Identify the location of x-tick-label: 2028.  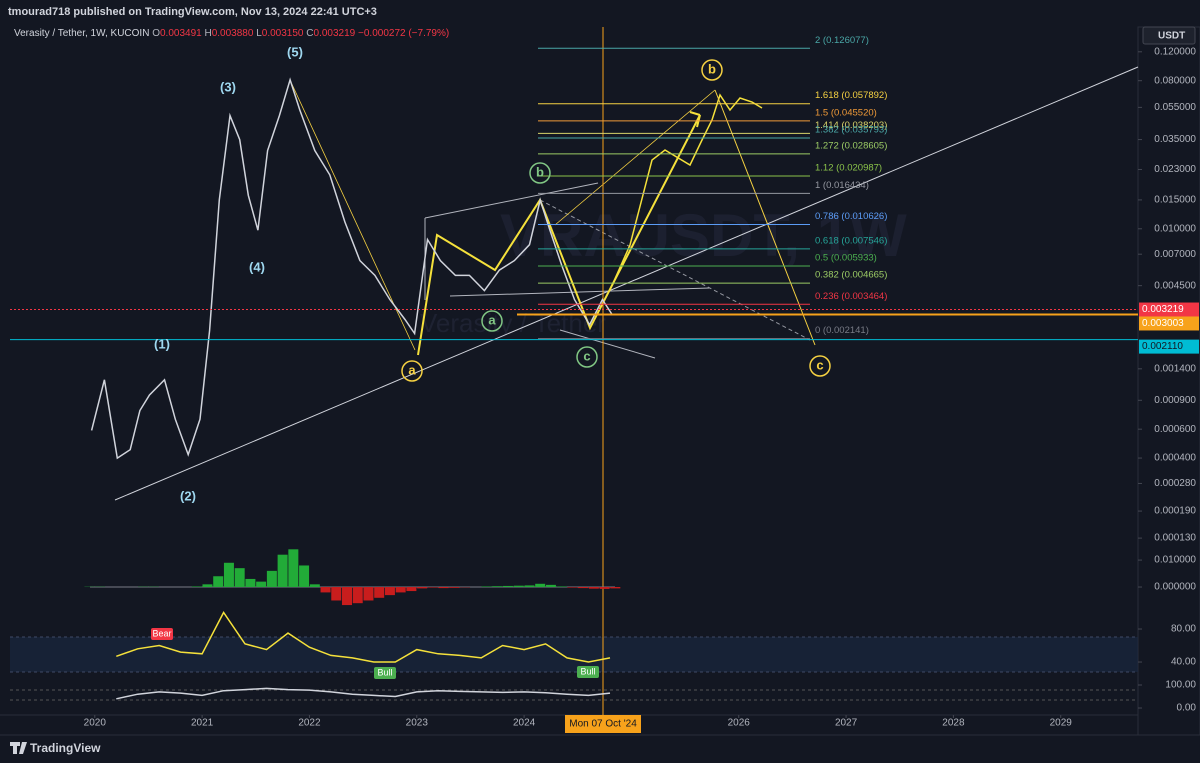
(953, 723).